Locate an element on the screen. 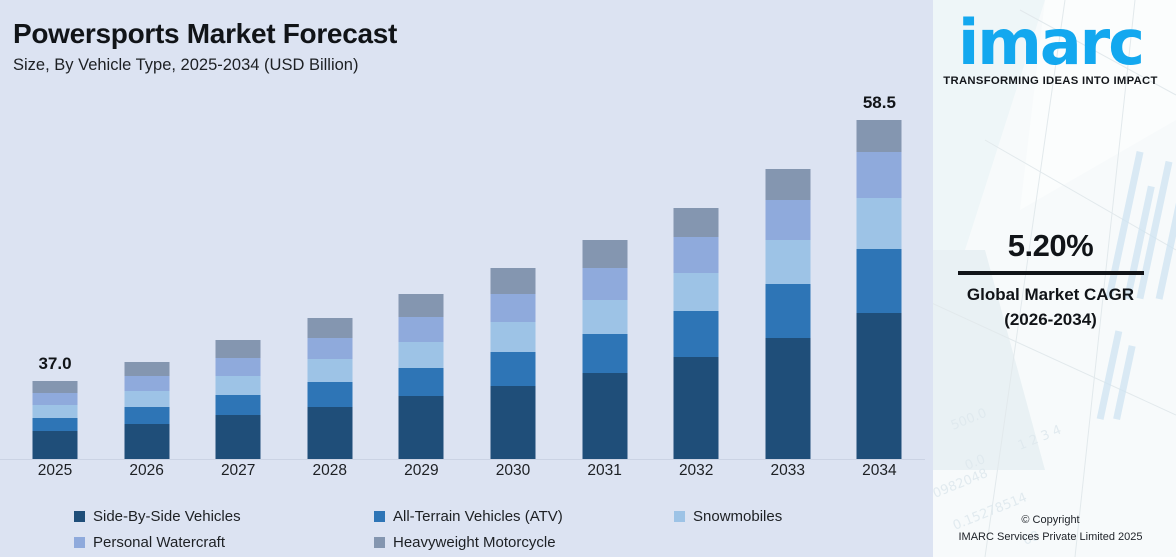 This screenshot has height=557, width=1176. bar-slot-2034: 58.5 is located at coordinates (879, 276).